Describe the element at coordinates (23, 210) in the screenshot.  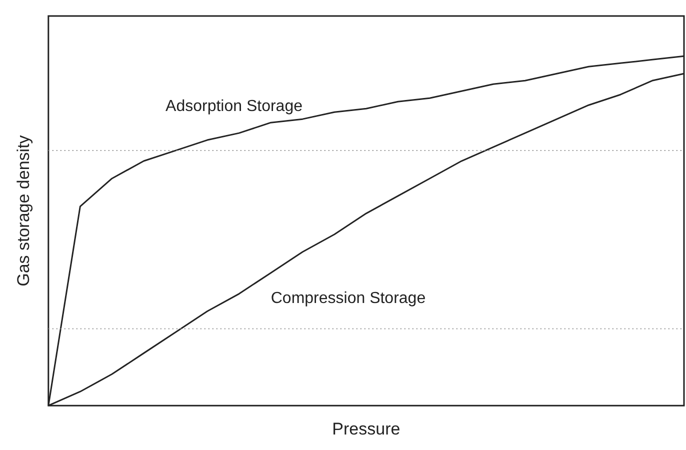
I see `y-axis-title: Gas storage density` at that location.